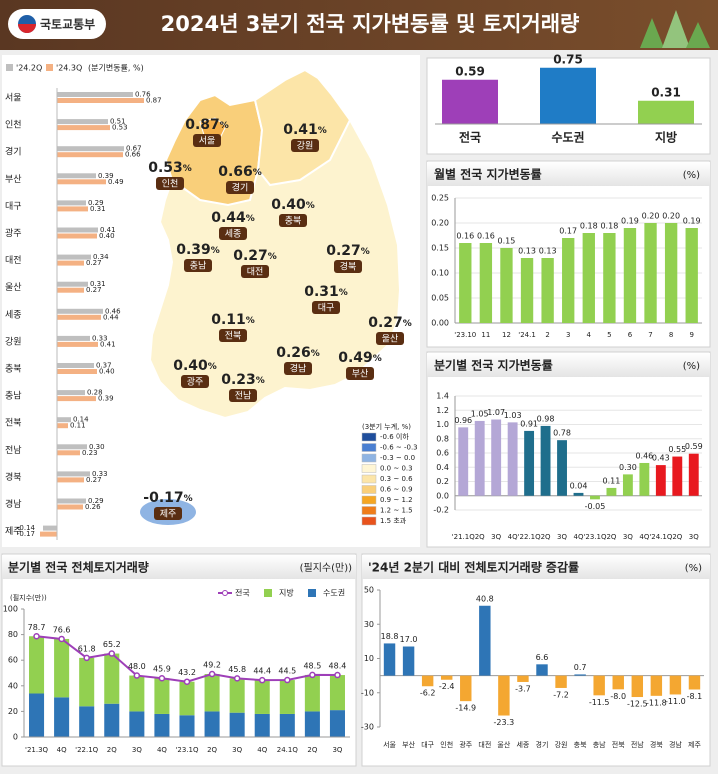 This screenshot has width=718, height=774. I want to click on x-tick-label: 전남, so click(637, 744).